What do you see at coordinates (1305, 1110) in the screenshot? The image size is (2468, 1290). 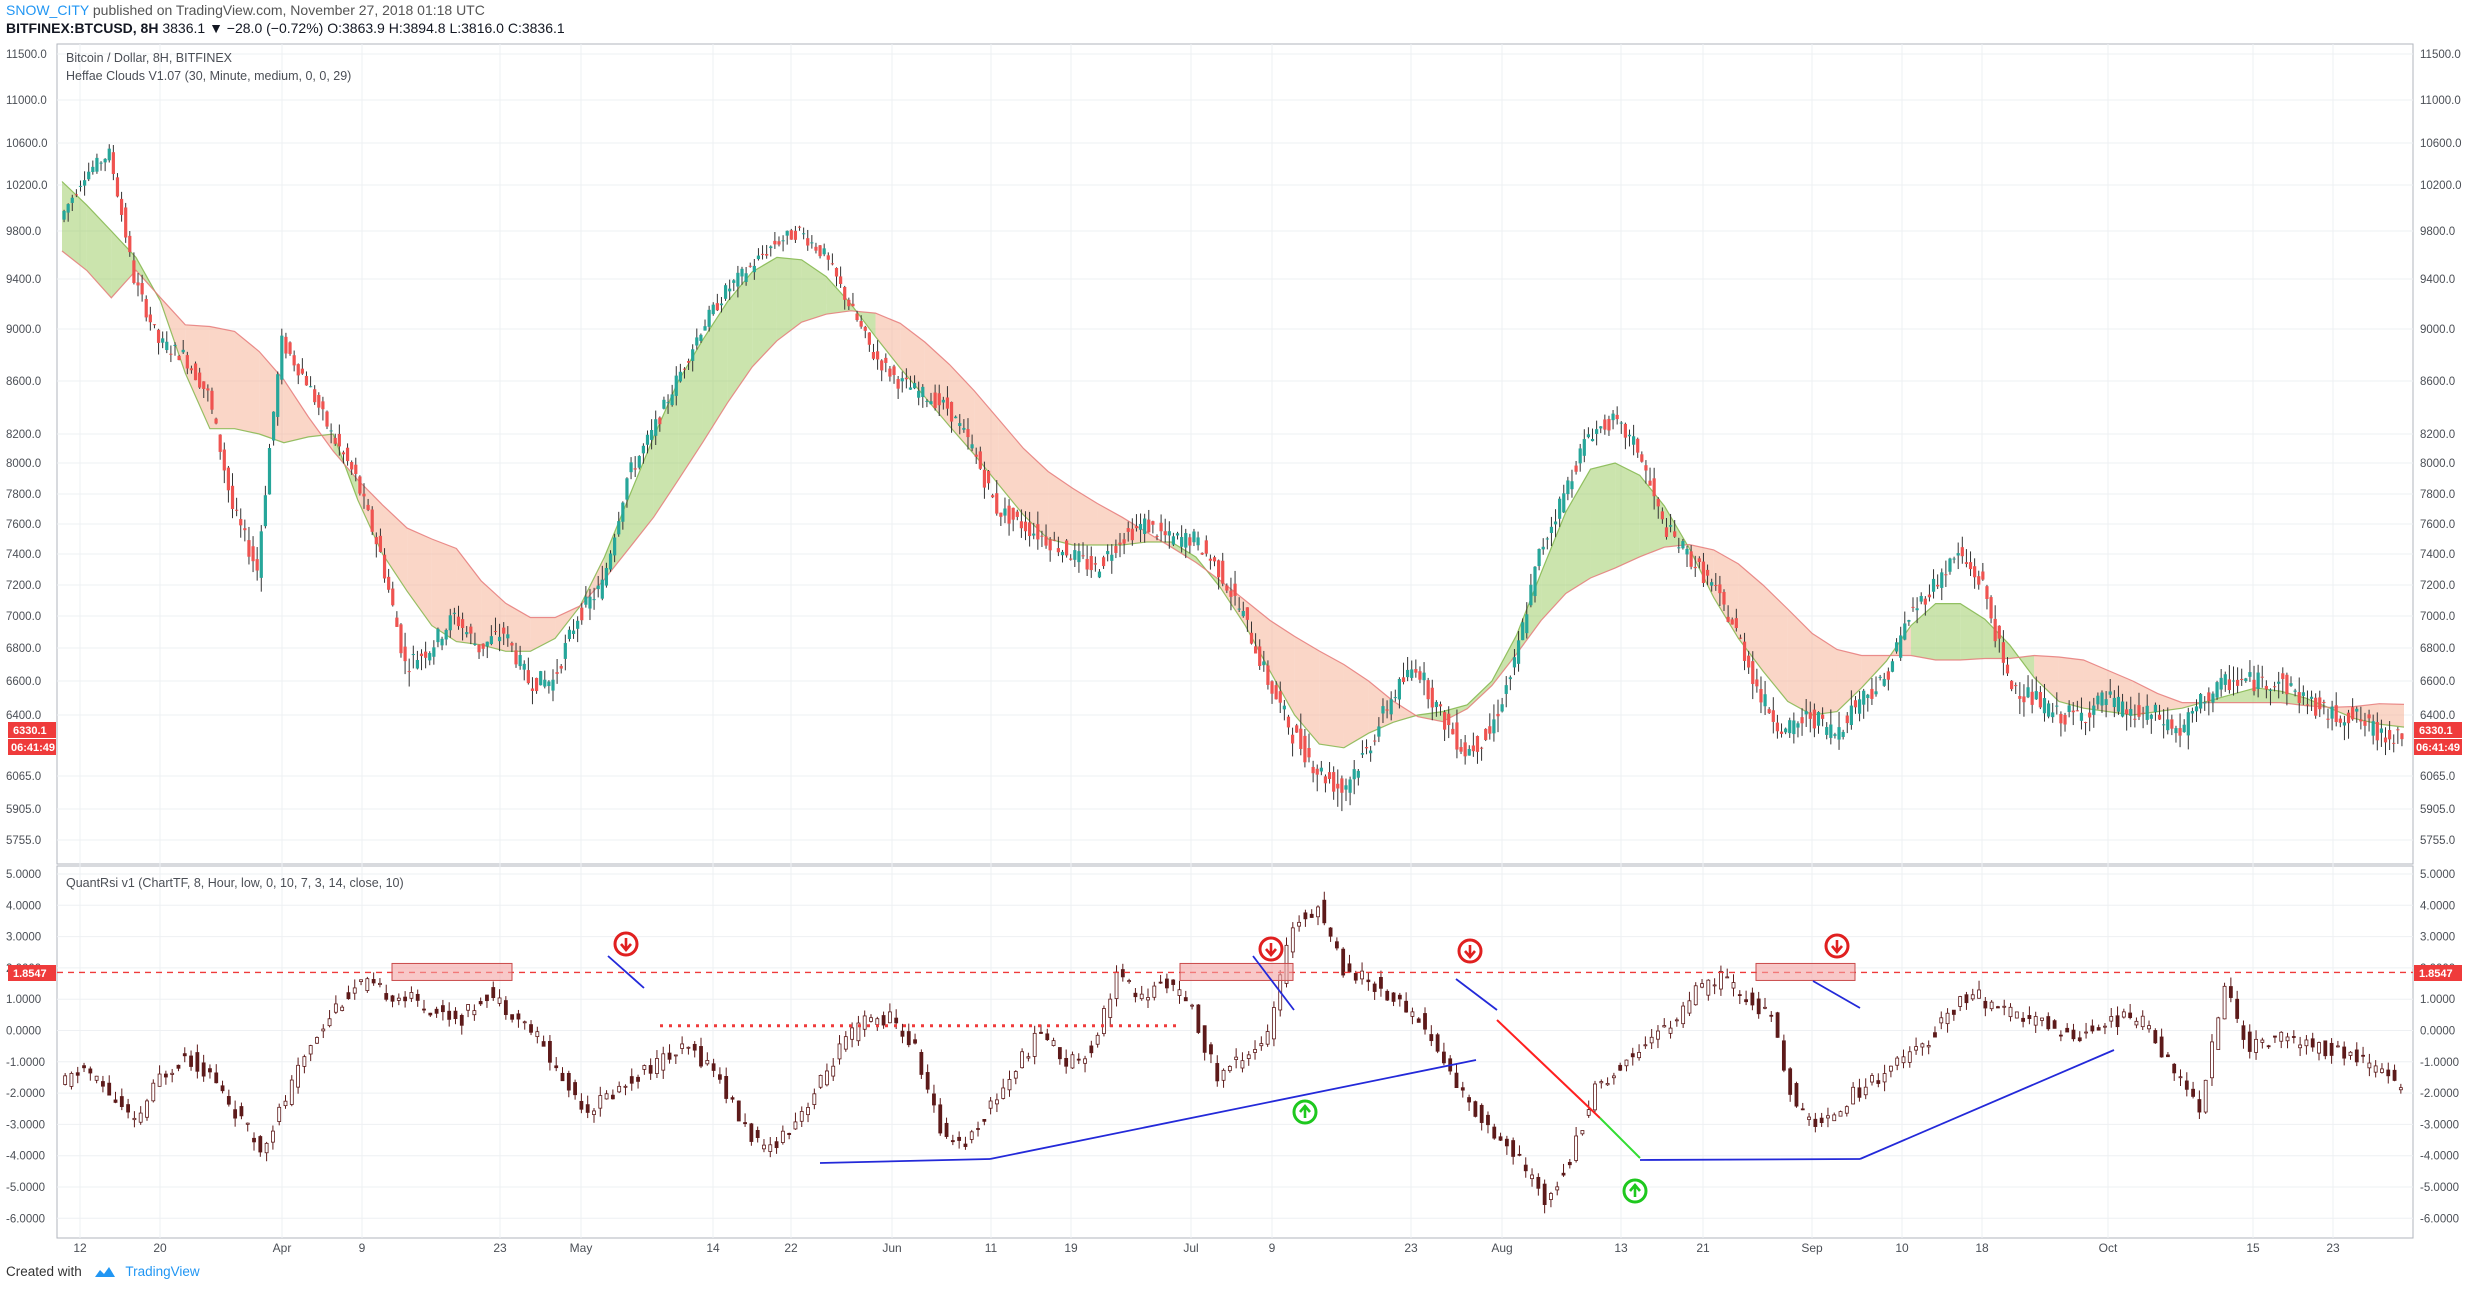 I see `up-arrow-icon` at bounding box center [1305, 1110].